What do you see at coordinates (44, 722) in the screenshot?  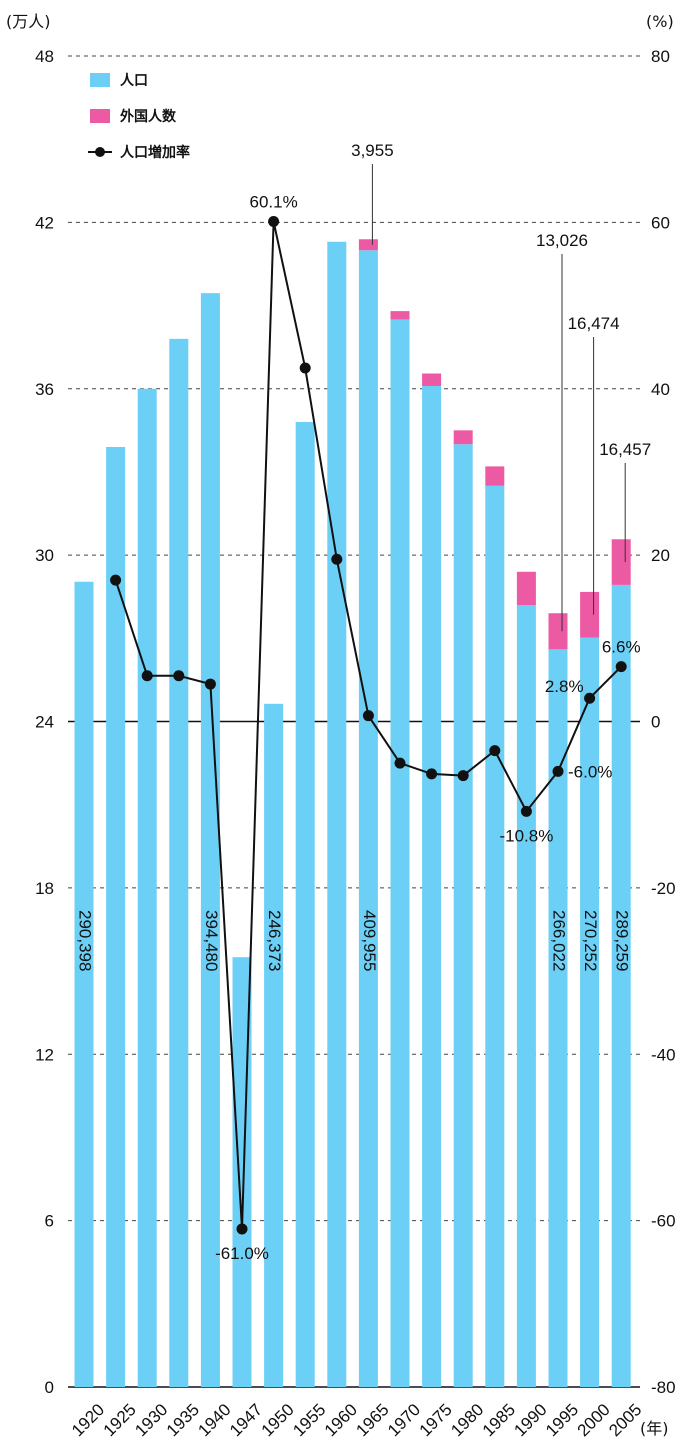 I see `left-tick-label: 24` at bounding box center [44, 722].